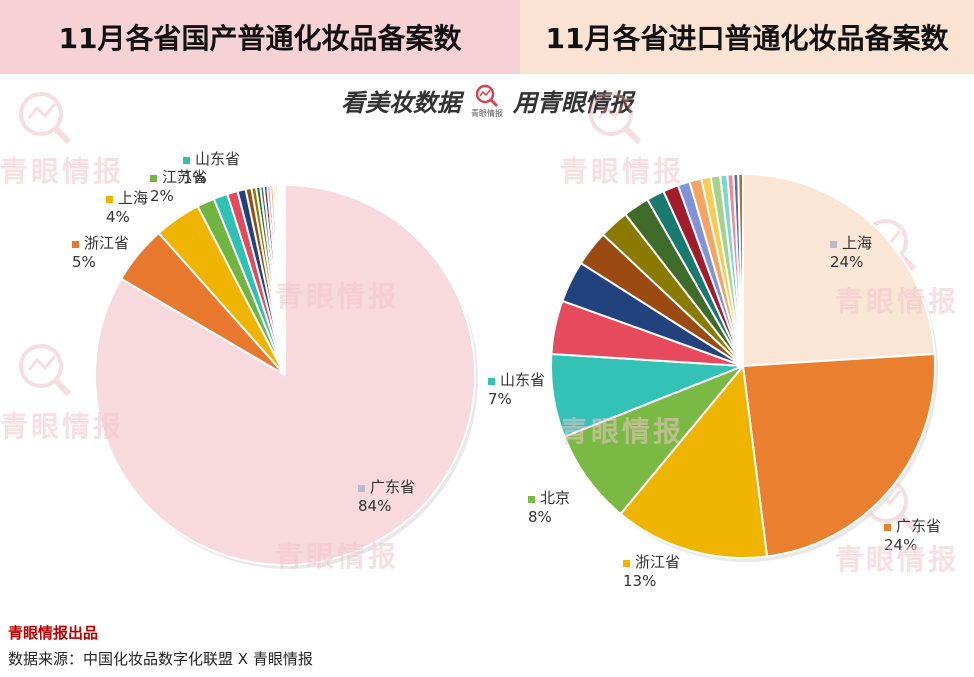 Image resolution: width=974 pixels, height=677 pixels. Describe the element at coordinates (500, 399) in the screenshot. I see `slice-percent-label: 7%` at that location.